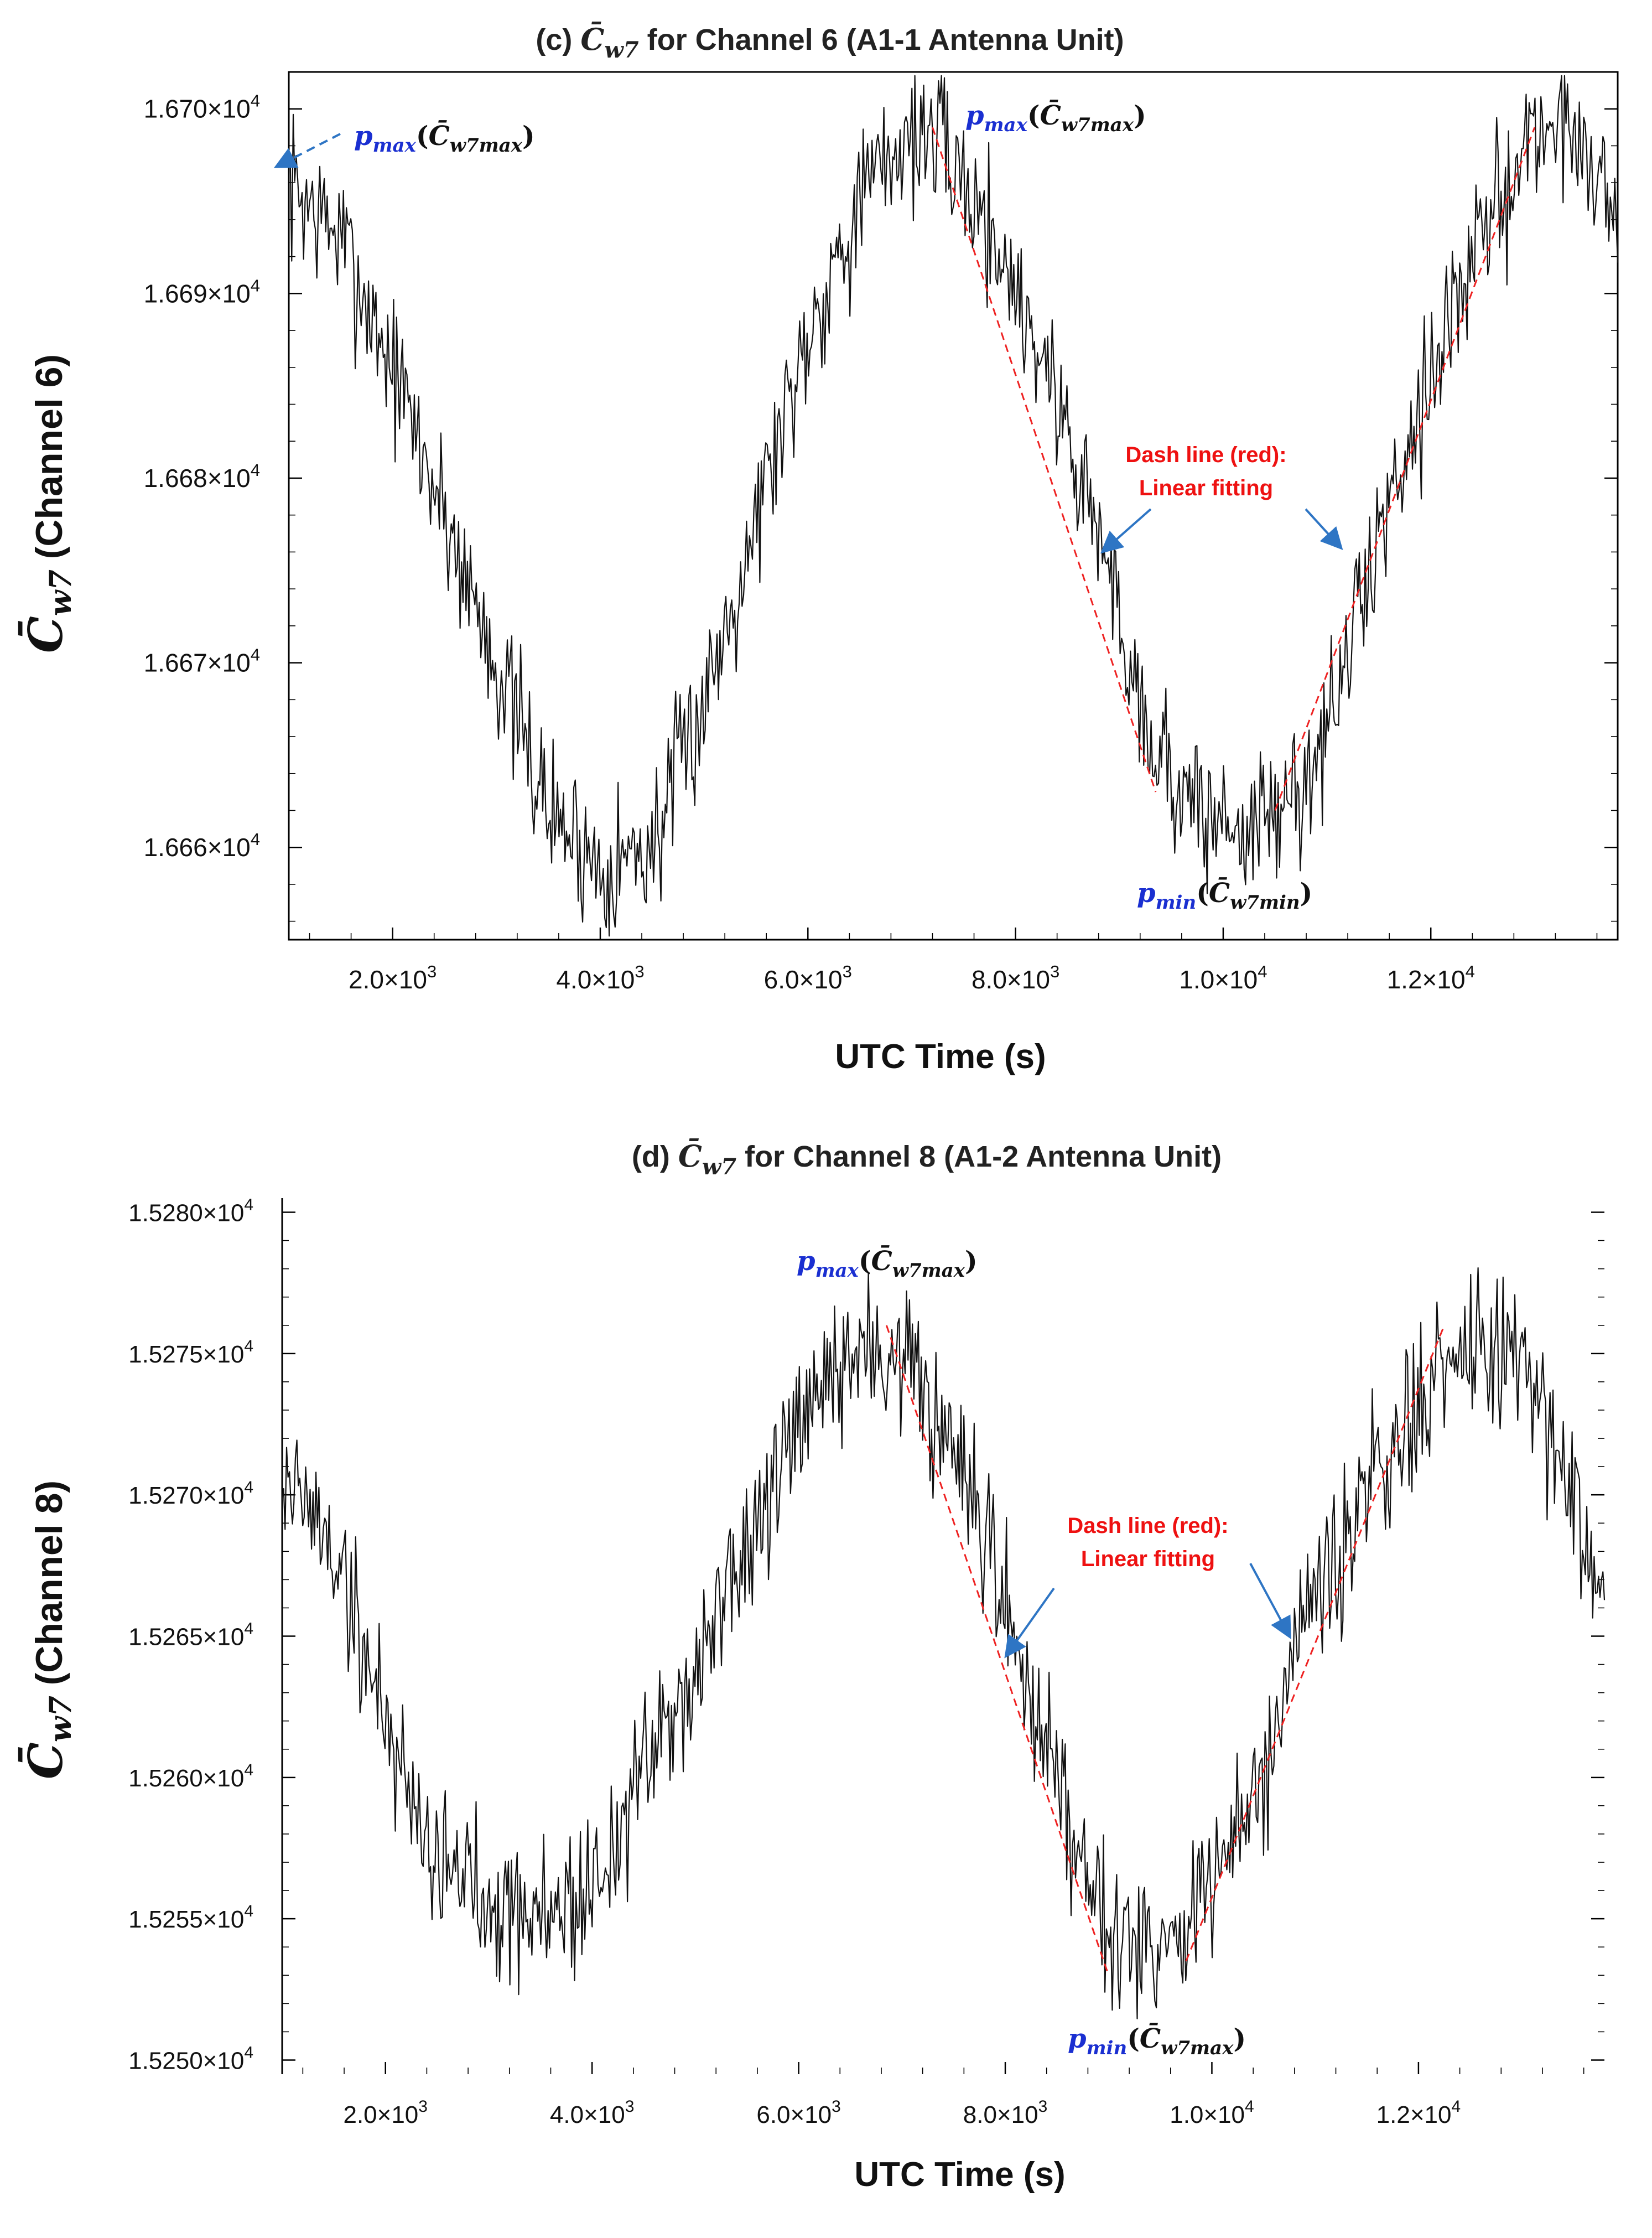  I want to click on chart-c-y-tick-label-0: 1.666×10⁴, so click(202, 846).